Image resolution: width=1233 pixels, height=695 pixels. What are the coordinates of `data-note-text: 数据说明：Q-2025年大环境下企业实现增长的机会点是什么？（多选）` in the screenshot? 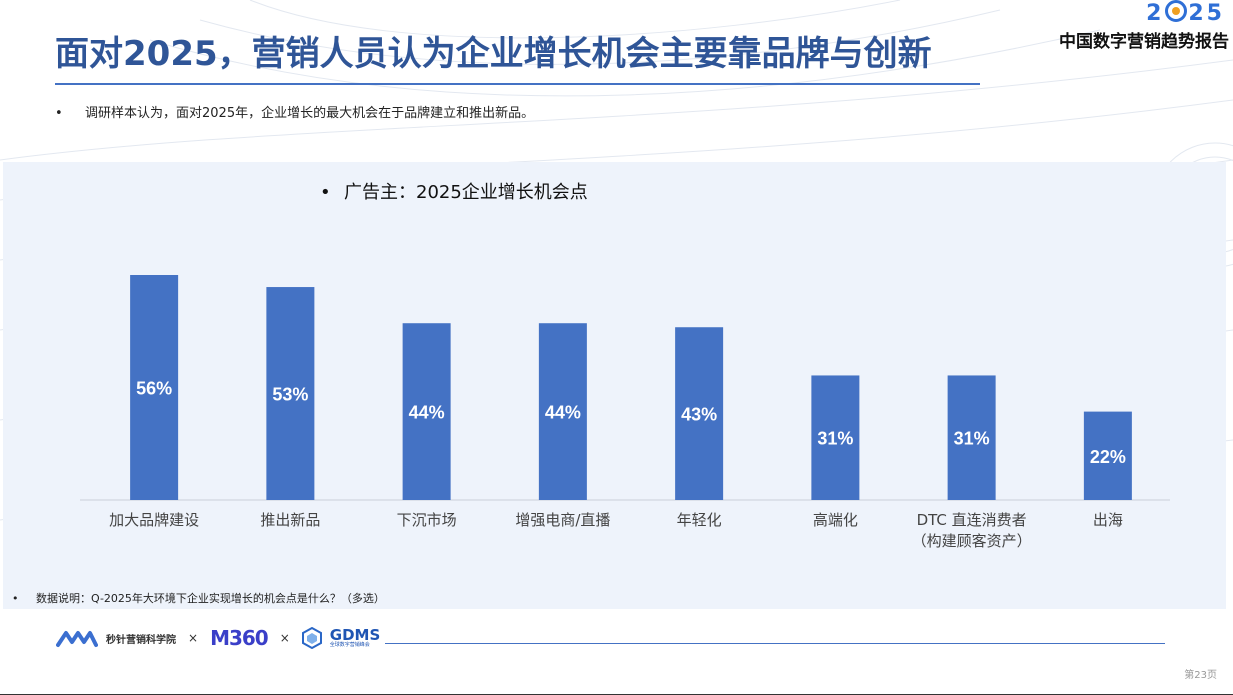 It's located at (210, 598).